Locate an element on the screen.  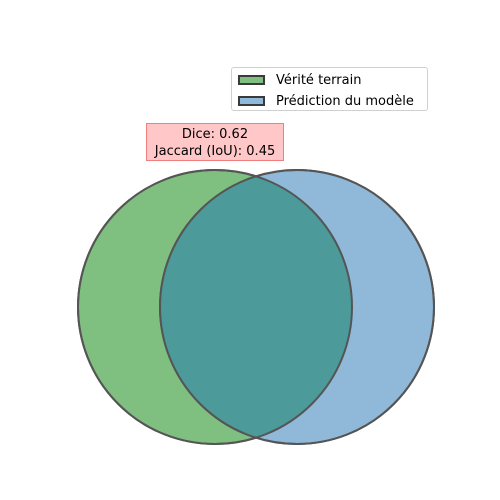
legend-item-ground-truth: Vérité terrain is located at coordinates (299, 80).